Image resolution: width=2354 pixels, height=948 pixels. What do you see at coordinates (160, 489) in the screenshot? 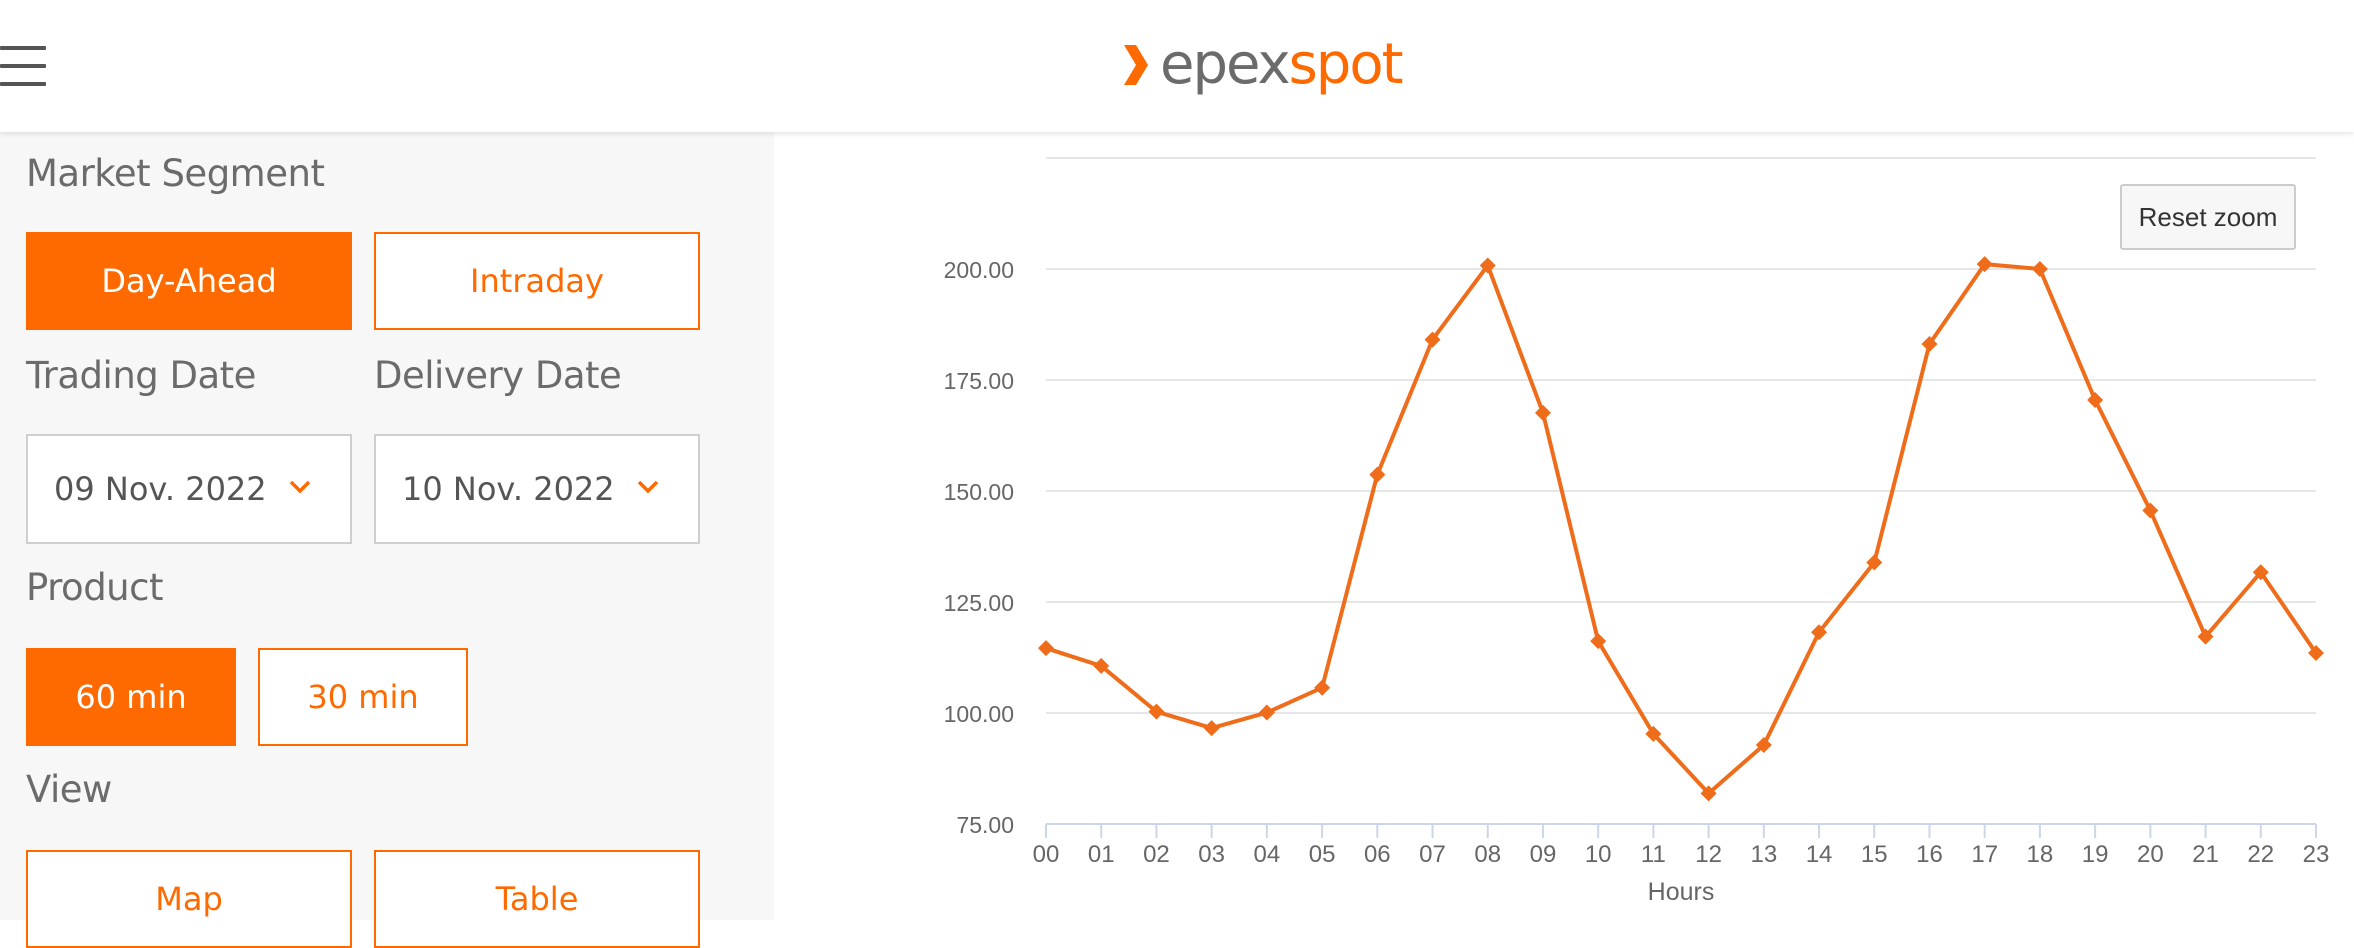
I see `trading-date-value: 09 Nov. 2022` at bounding box center [160, 489].